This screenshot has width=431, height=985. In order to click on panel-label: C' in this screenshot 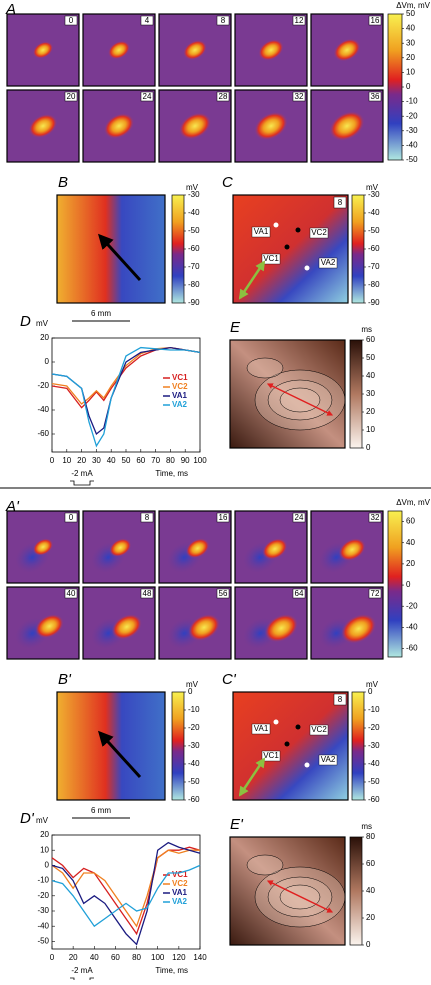, I will do `click(229, 679)`.